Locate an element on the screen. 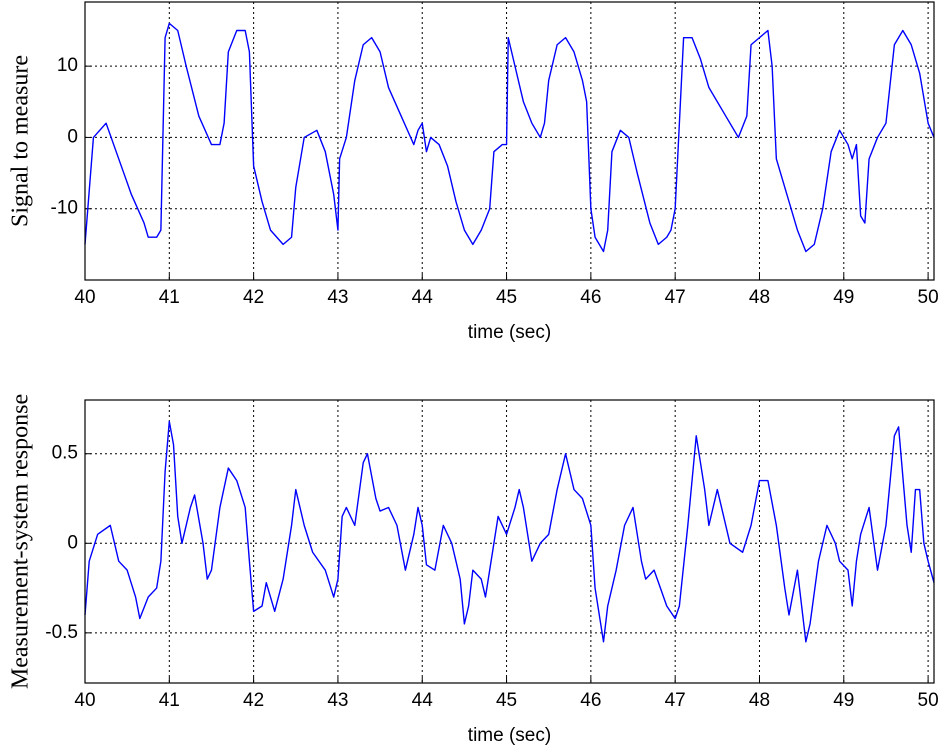 The width and height of the screenshot is (943, 754). y-tick-label: -10 is located at coordinates (64, 208).